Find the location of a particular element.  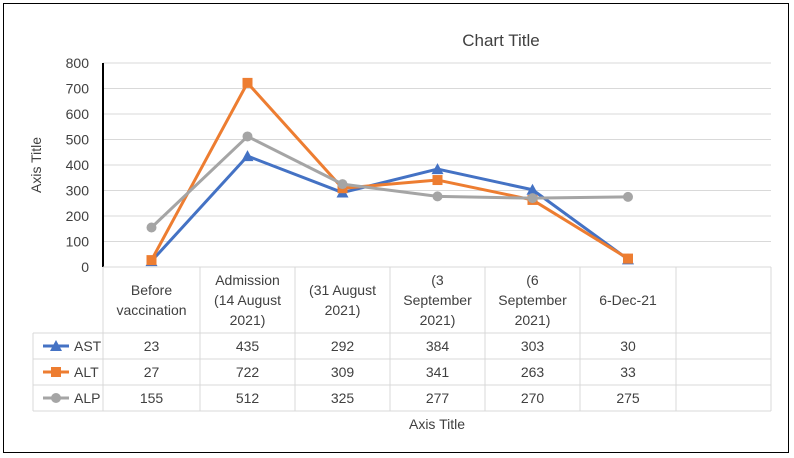

table-cell-value: 512 is located at coordinates (248, 398).